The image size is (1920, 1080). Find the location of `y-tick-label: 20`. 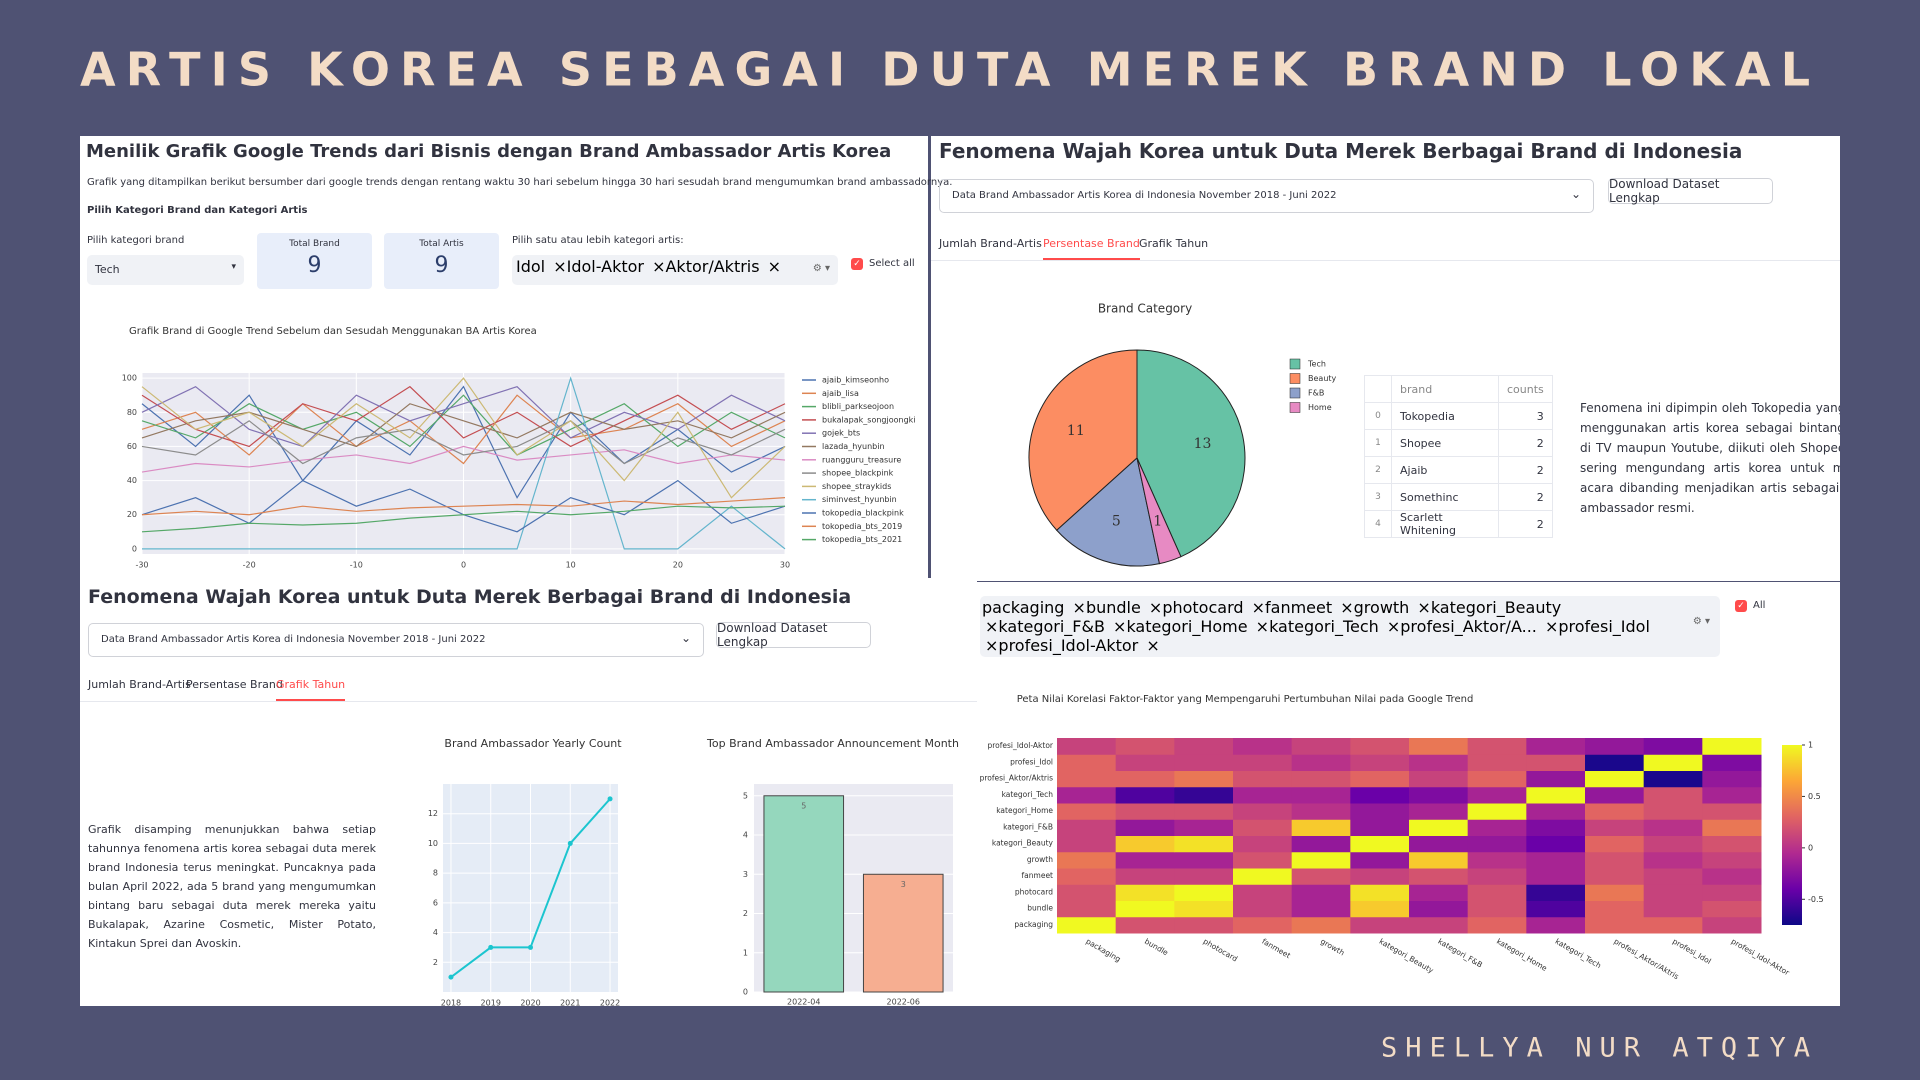

y-tick-label: 20 is located at coordinates (132, 514).